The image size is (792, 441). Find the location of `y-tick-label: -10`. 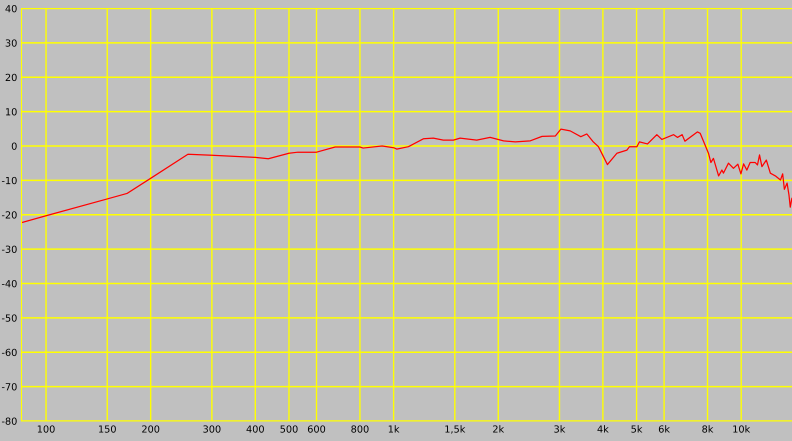

y-tick-label: -10 is located at coordinates (9, 180).